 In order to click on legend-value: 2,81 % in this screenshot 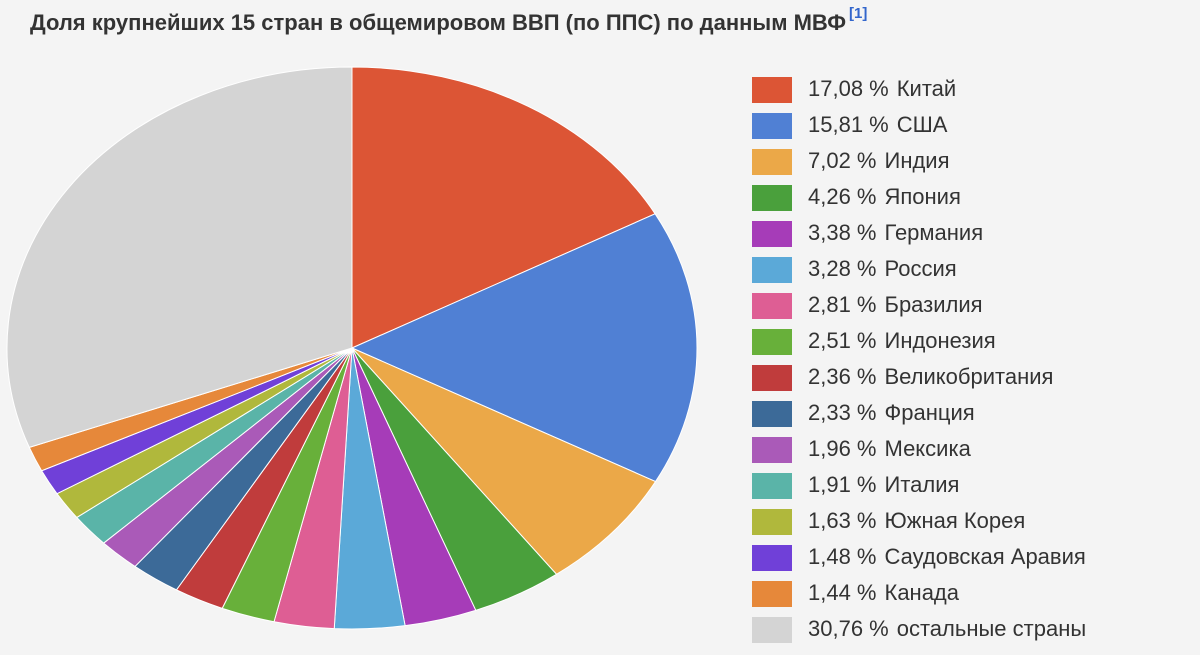, I will do `click(842, 304)`.